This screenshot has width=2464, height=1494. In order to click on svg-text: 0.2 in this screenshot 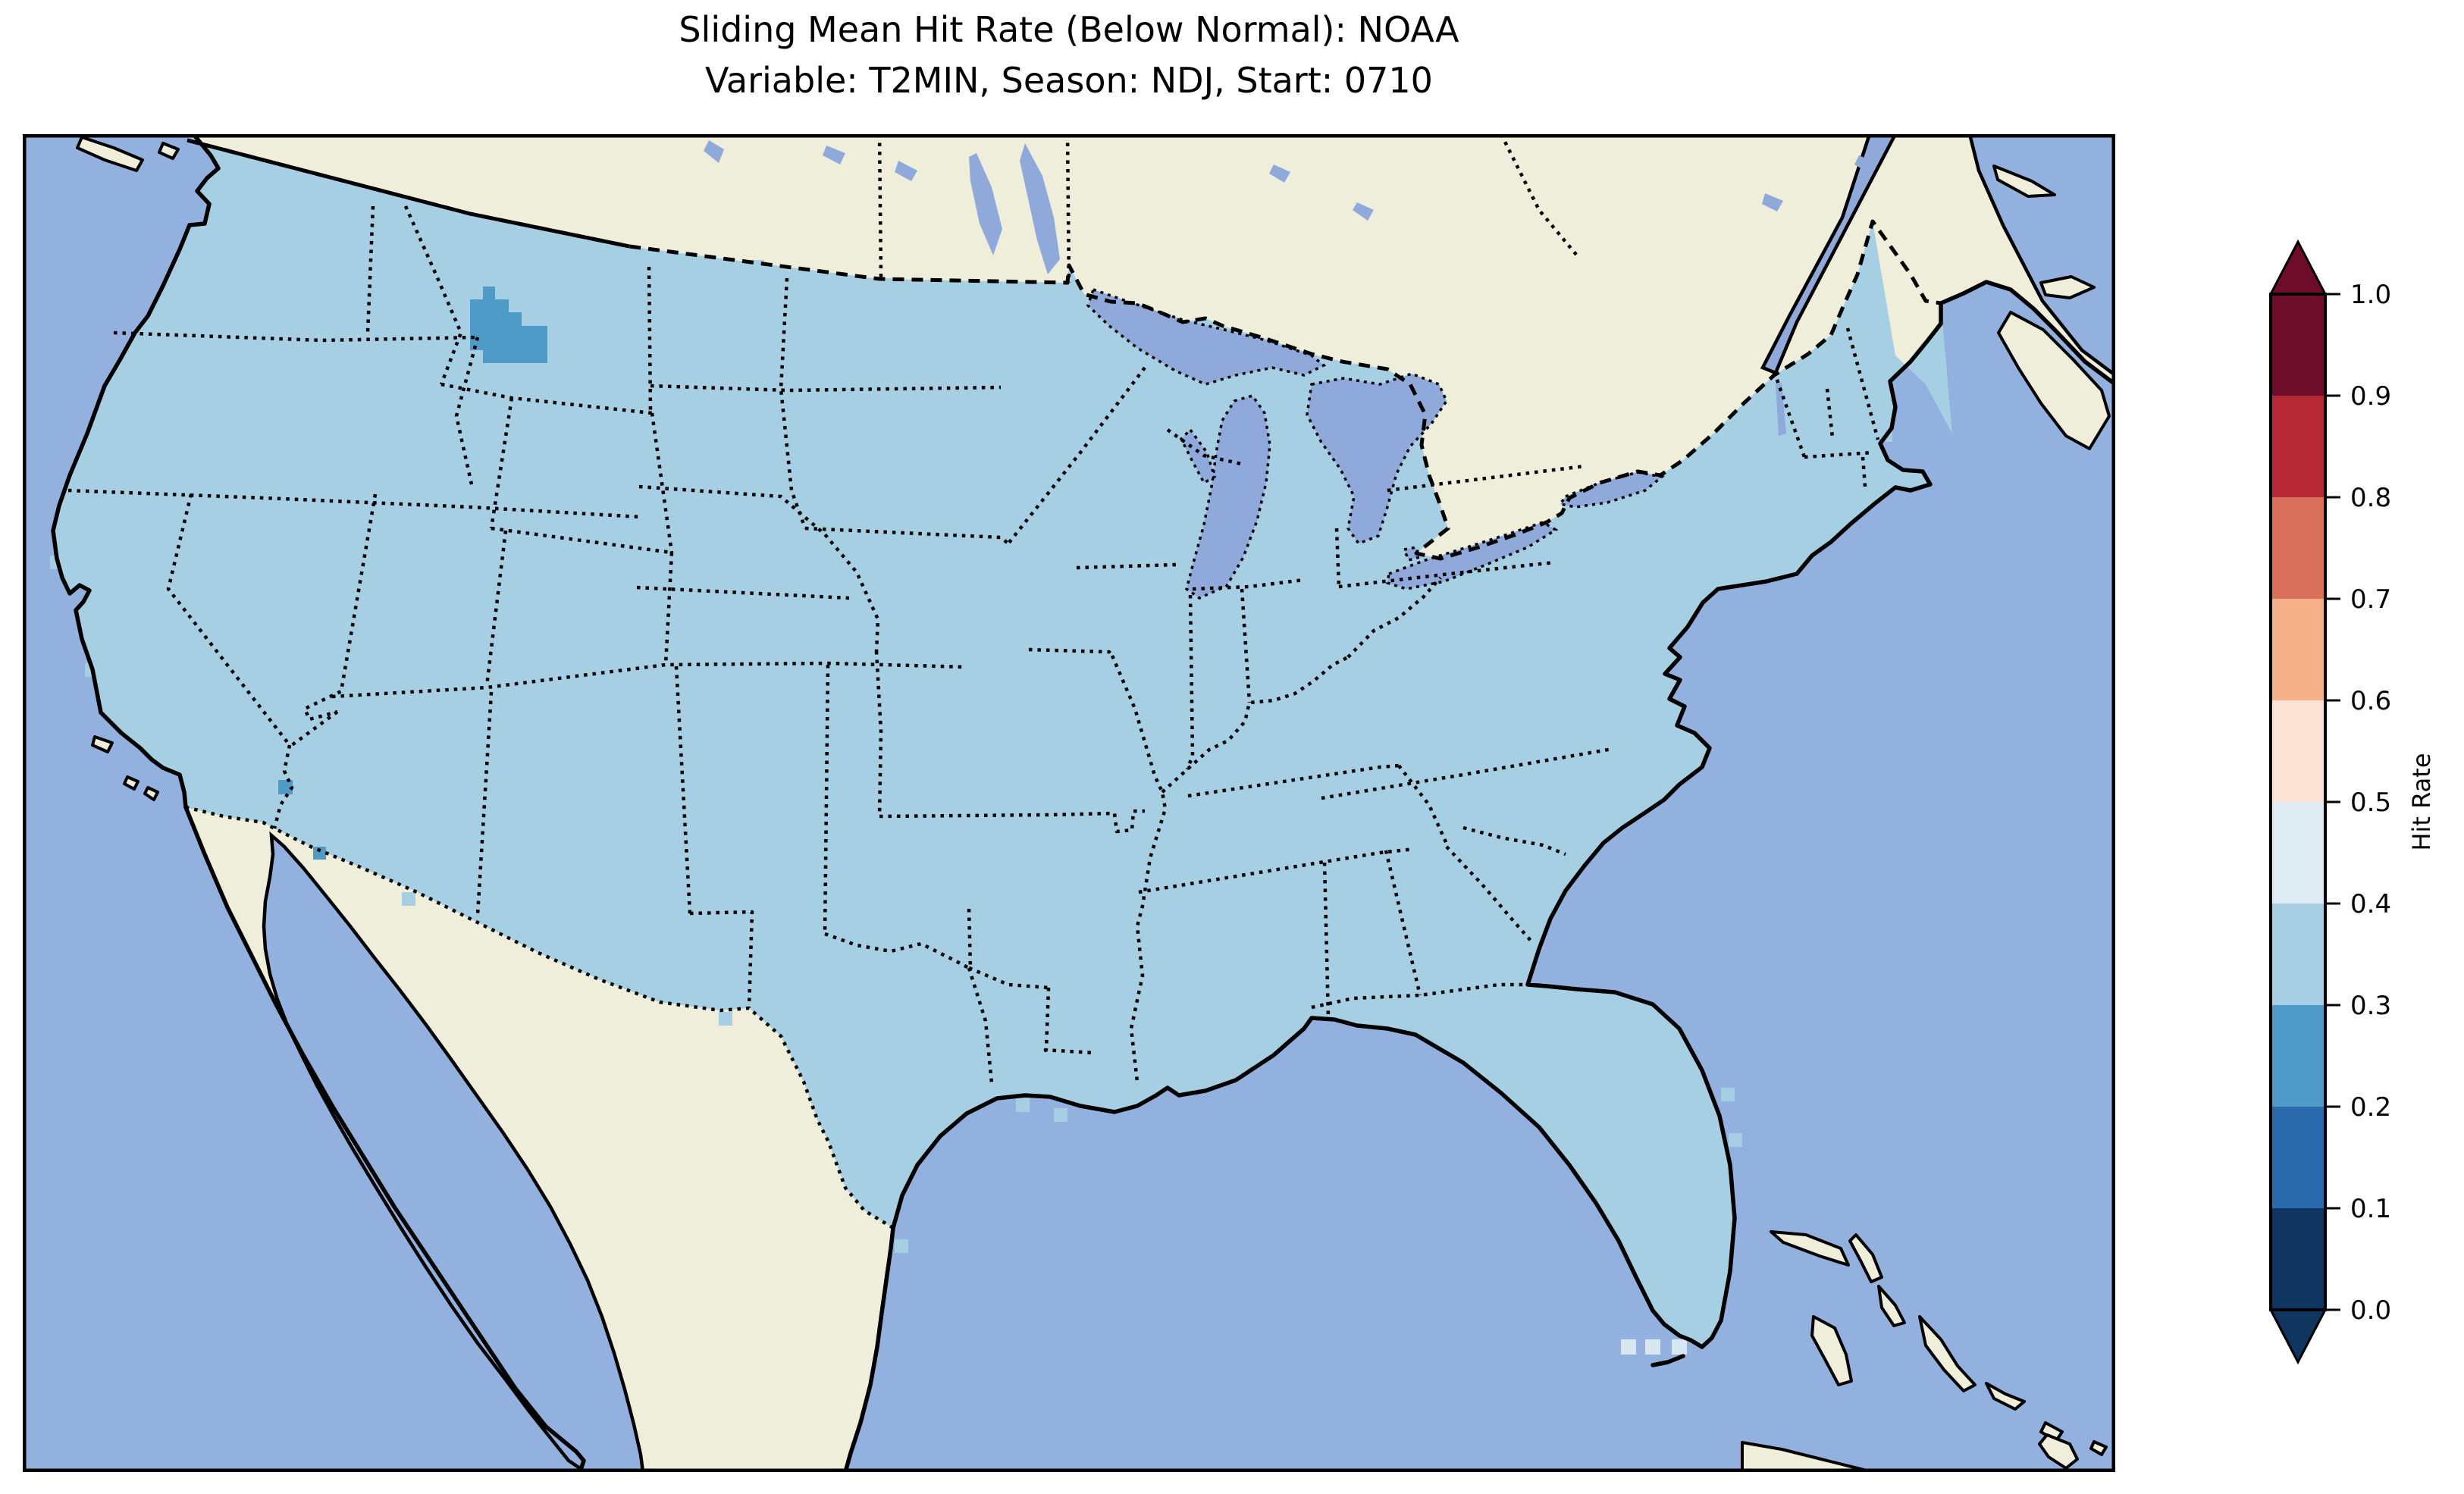, I will do `click(2370, 1107)`.